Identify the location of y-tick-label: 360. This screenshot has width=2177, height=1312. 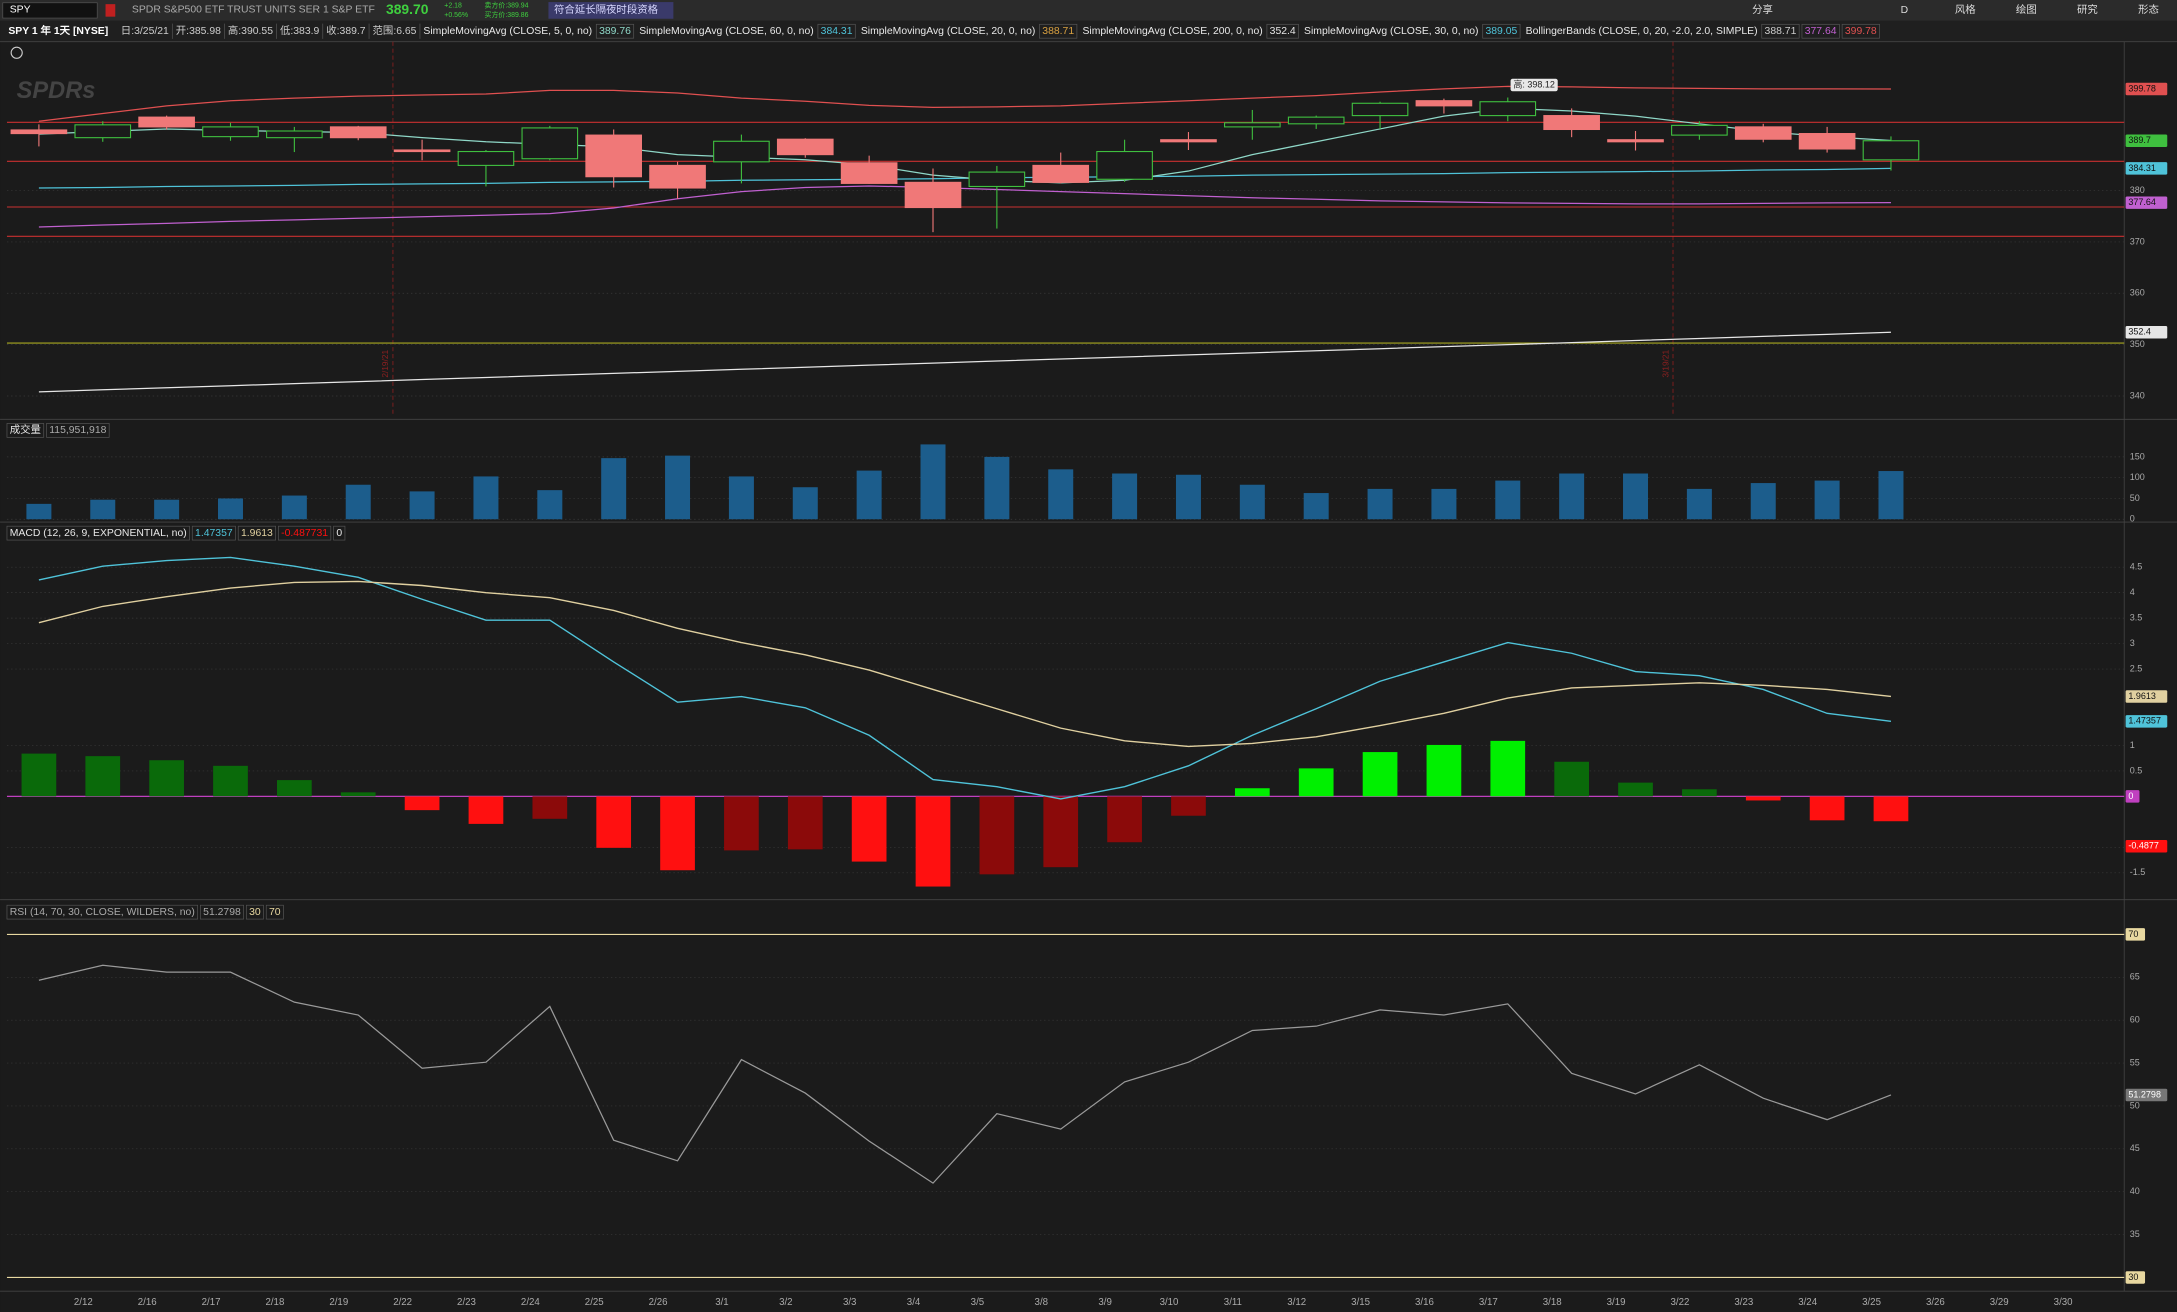
(2137, 293).